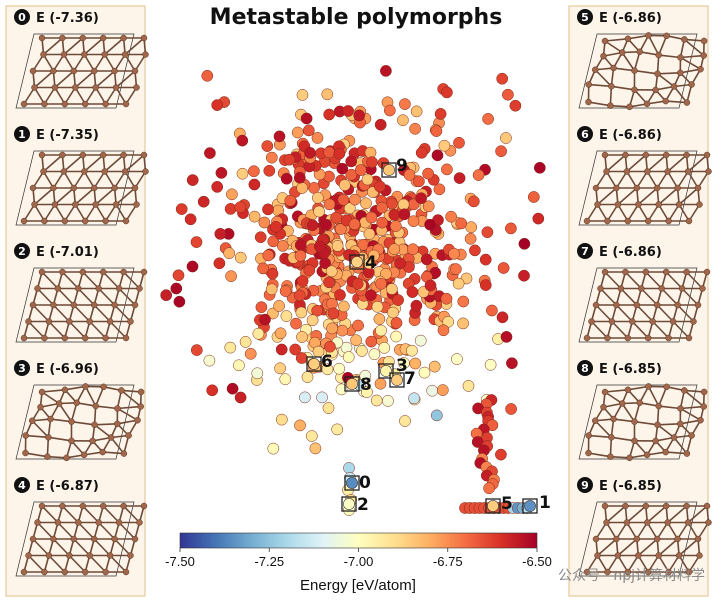  Describe the element at coordinates (507, 504) in the screenshot. I see `point-label: 5` at that location.